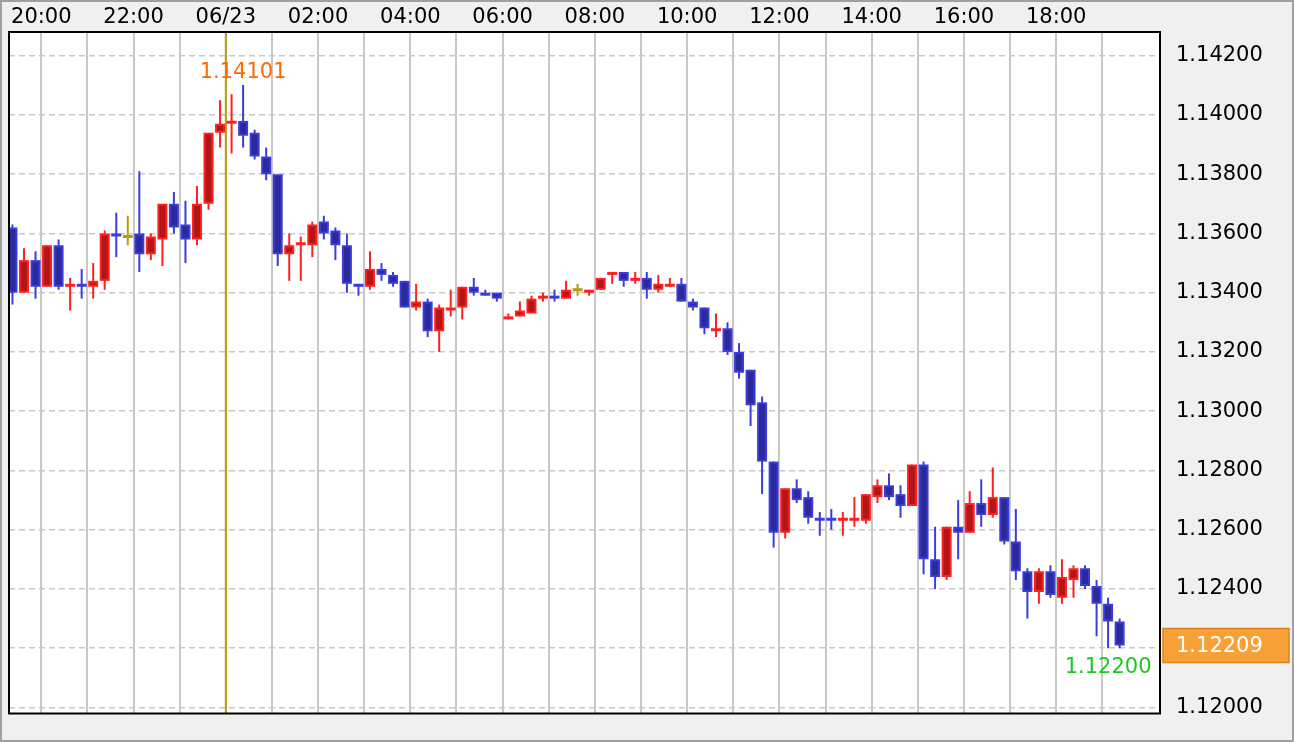  Describe the element at coordinates (1219, 468) in the screenshot. I see `y-tick-label: 1.12800` at that location.